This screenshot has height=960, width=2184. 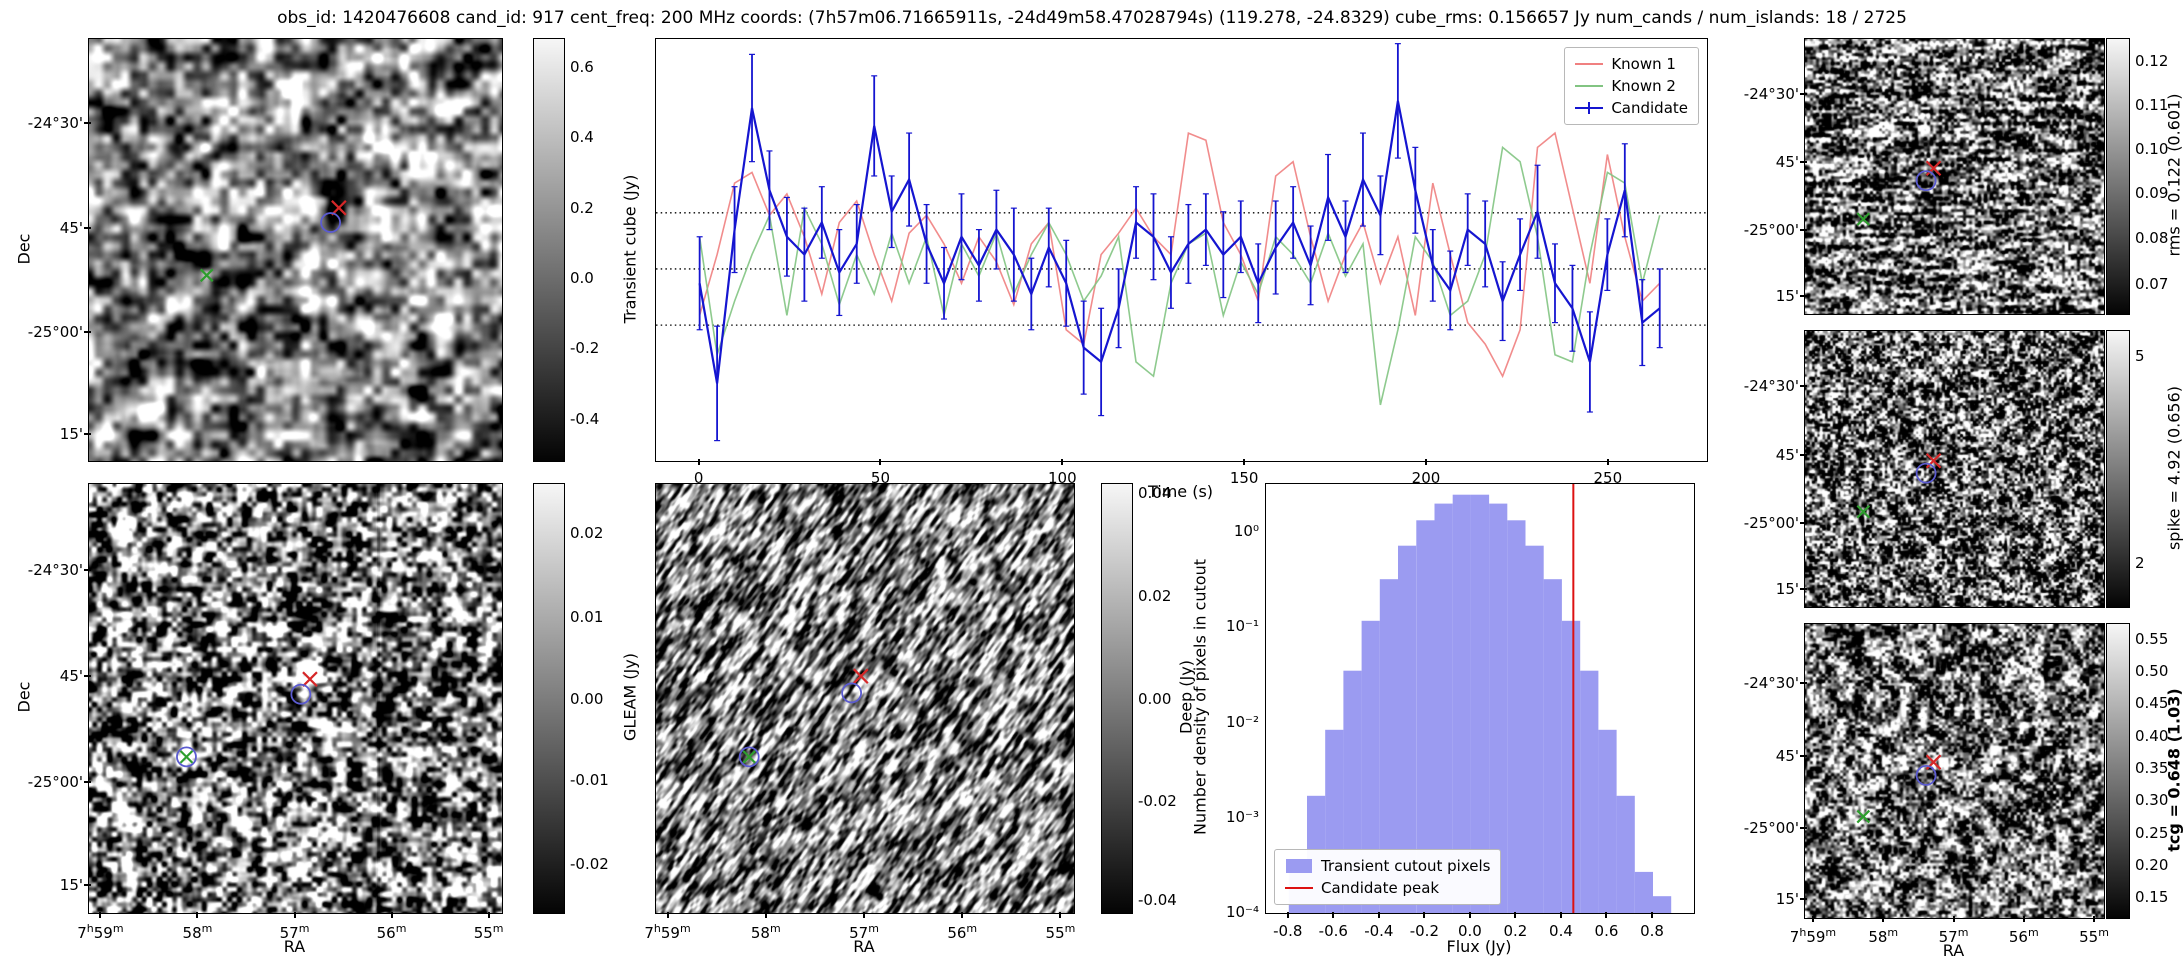 I want to click on legend-entry: Transient cutout pixels, so click(x=1387, y=866).